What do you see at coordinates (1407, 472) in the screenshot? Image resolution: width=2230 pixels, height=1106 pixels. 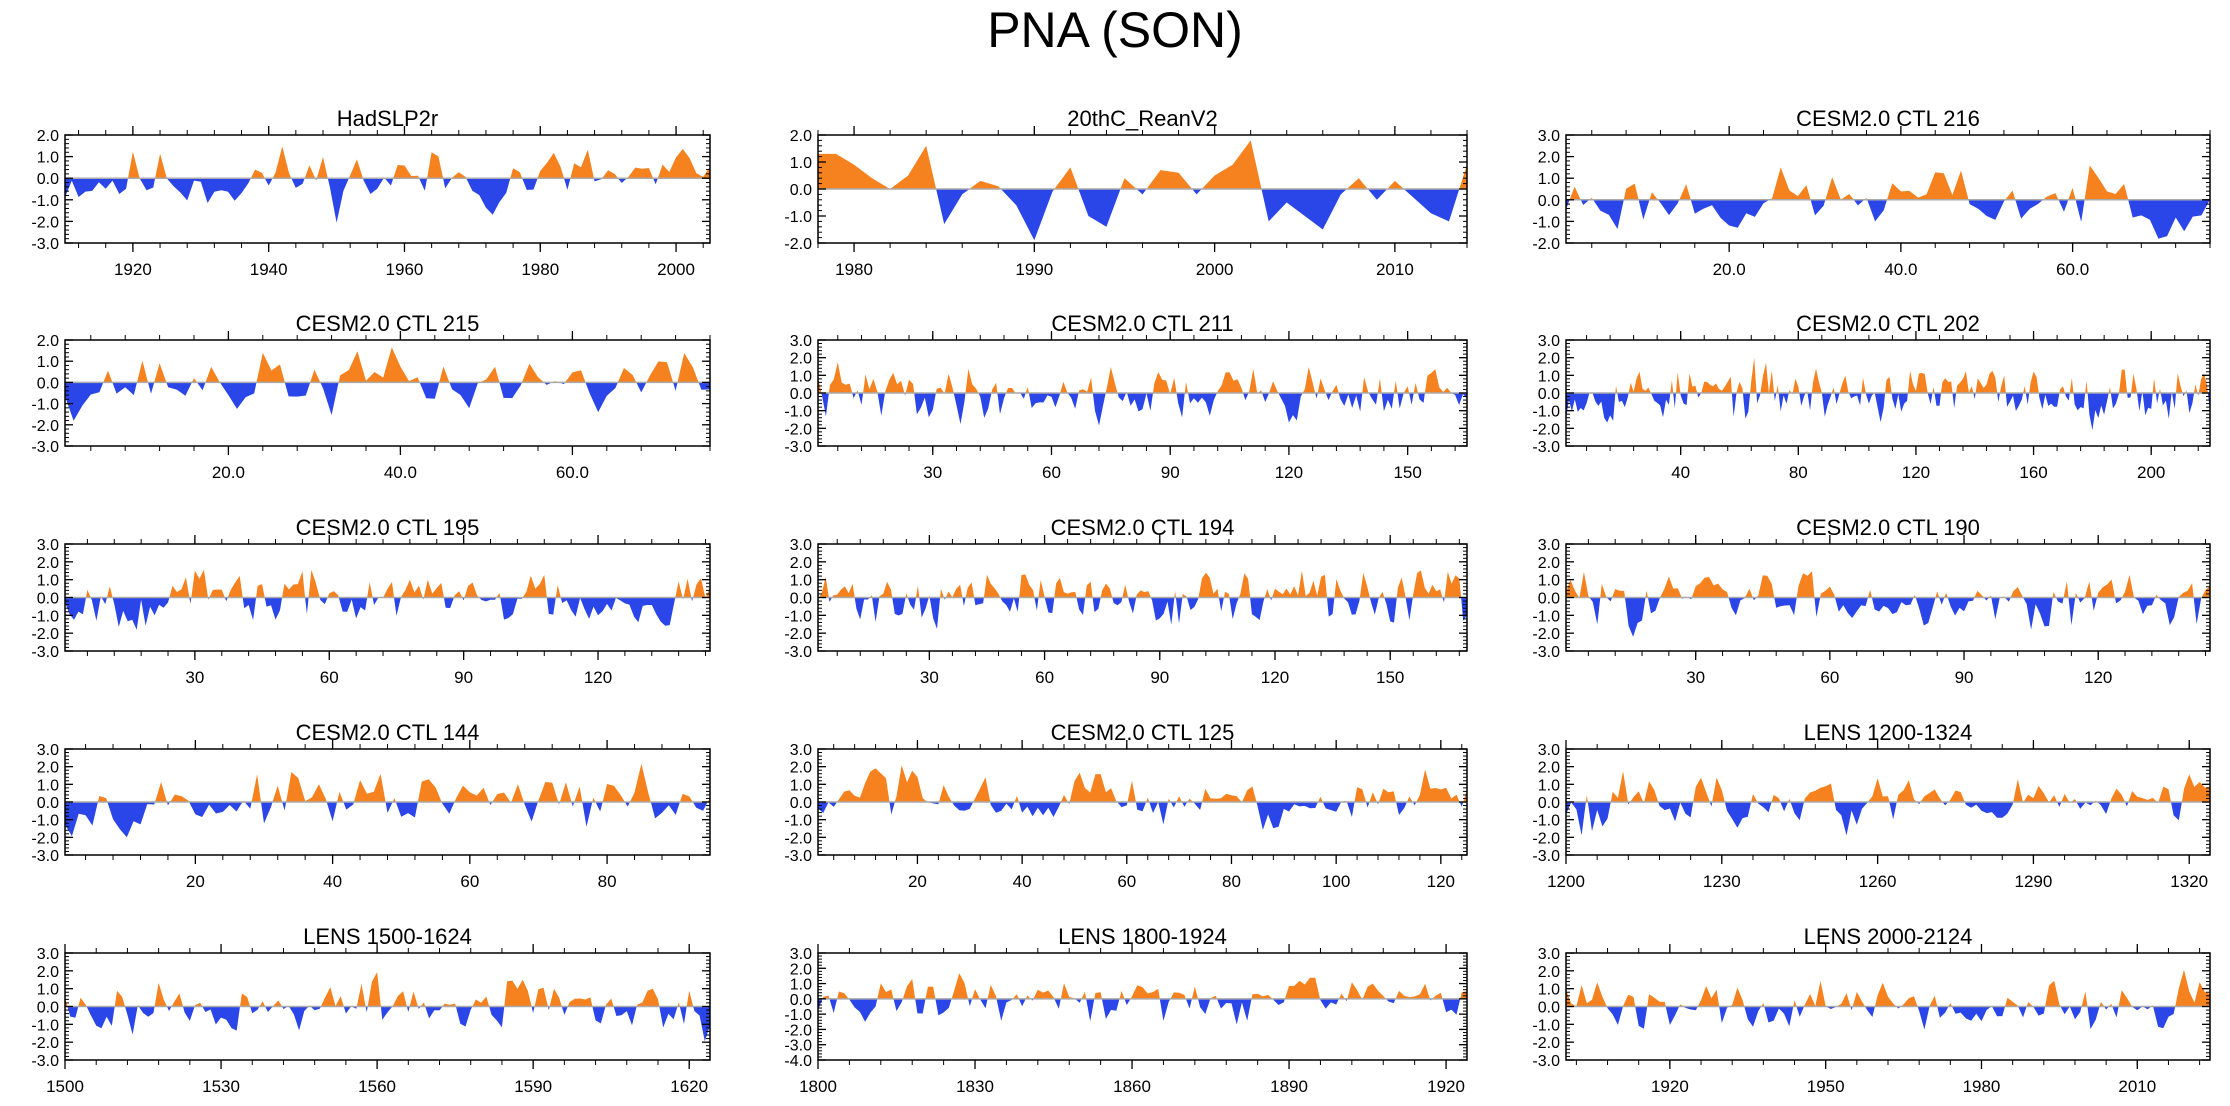 I see `x-tick-label: 150` at bounding box center [1407, 472].